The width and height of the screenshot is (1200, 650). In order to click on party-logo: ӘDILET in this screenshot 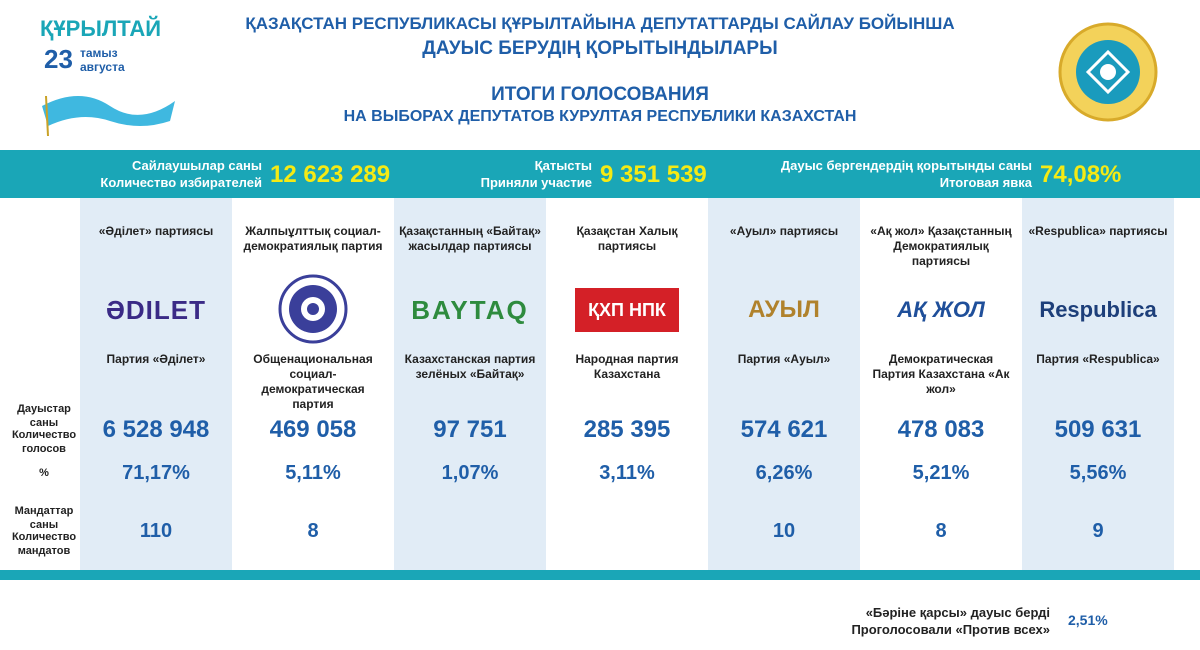, I will do `click(156, 309)`.